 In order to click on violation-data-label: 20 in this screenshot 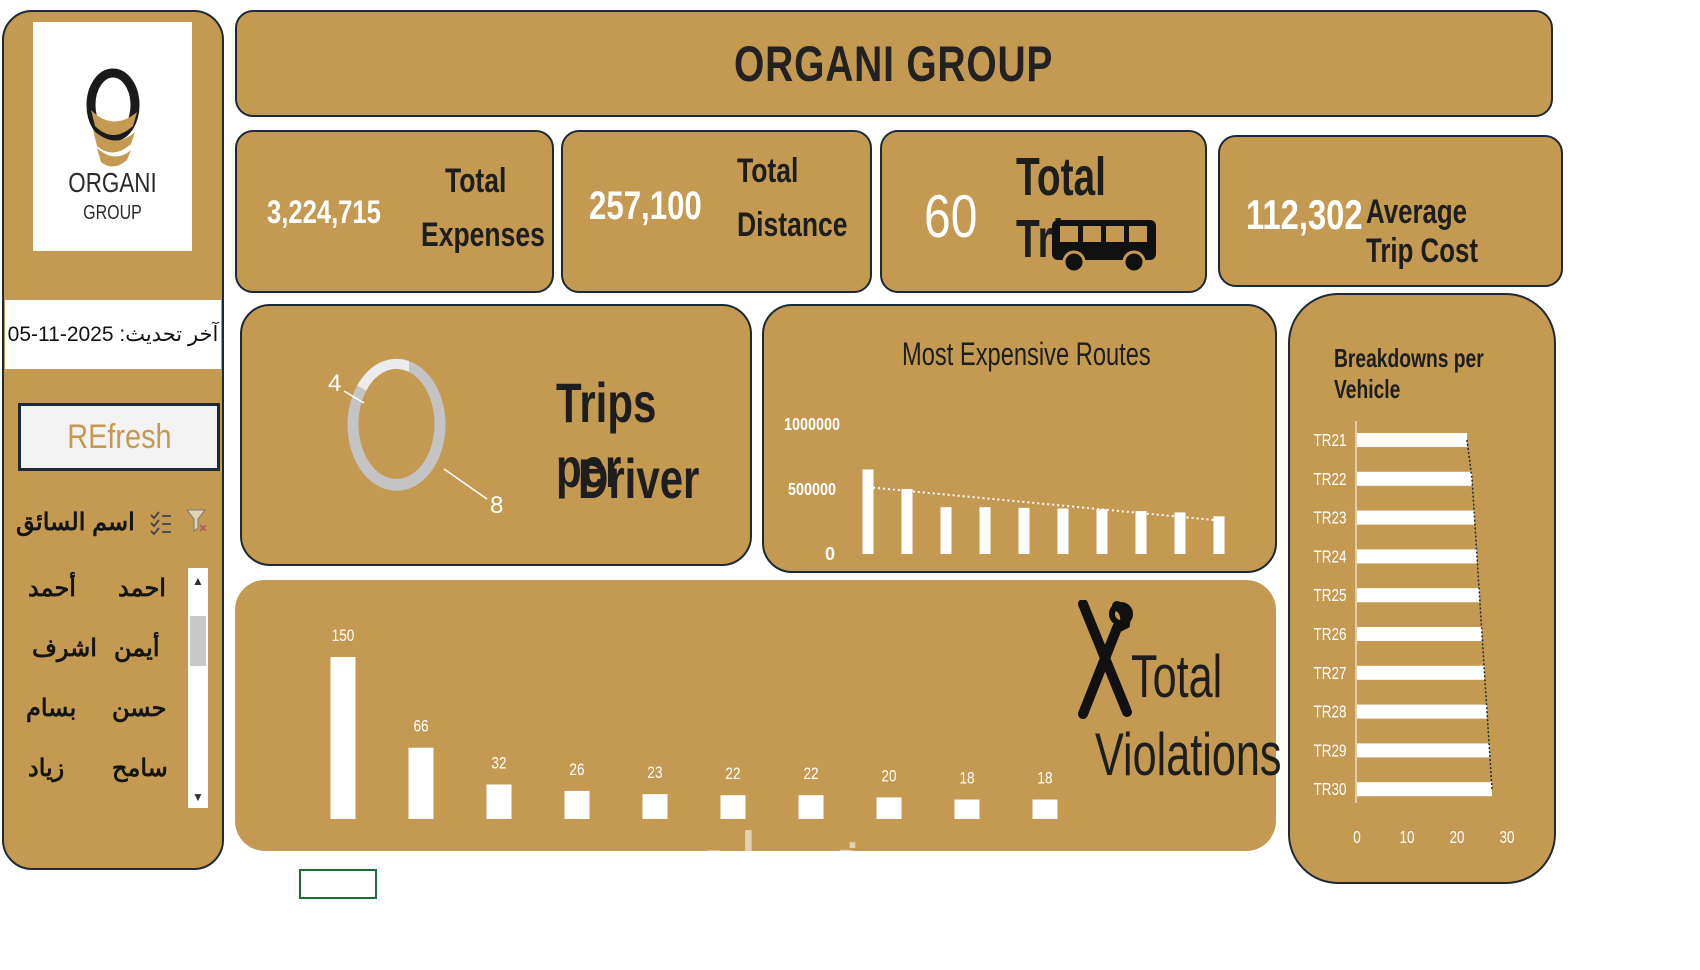, I will do `click(888, 776)`.